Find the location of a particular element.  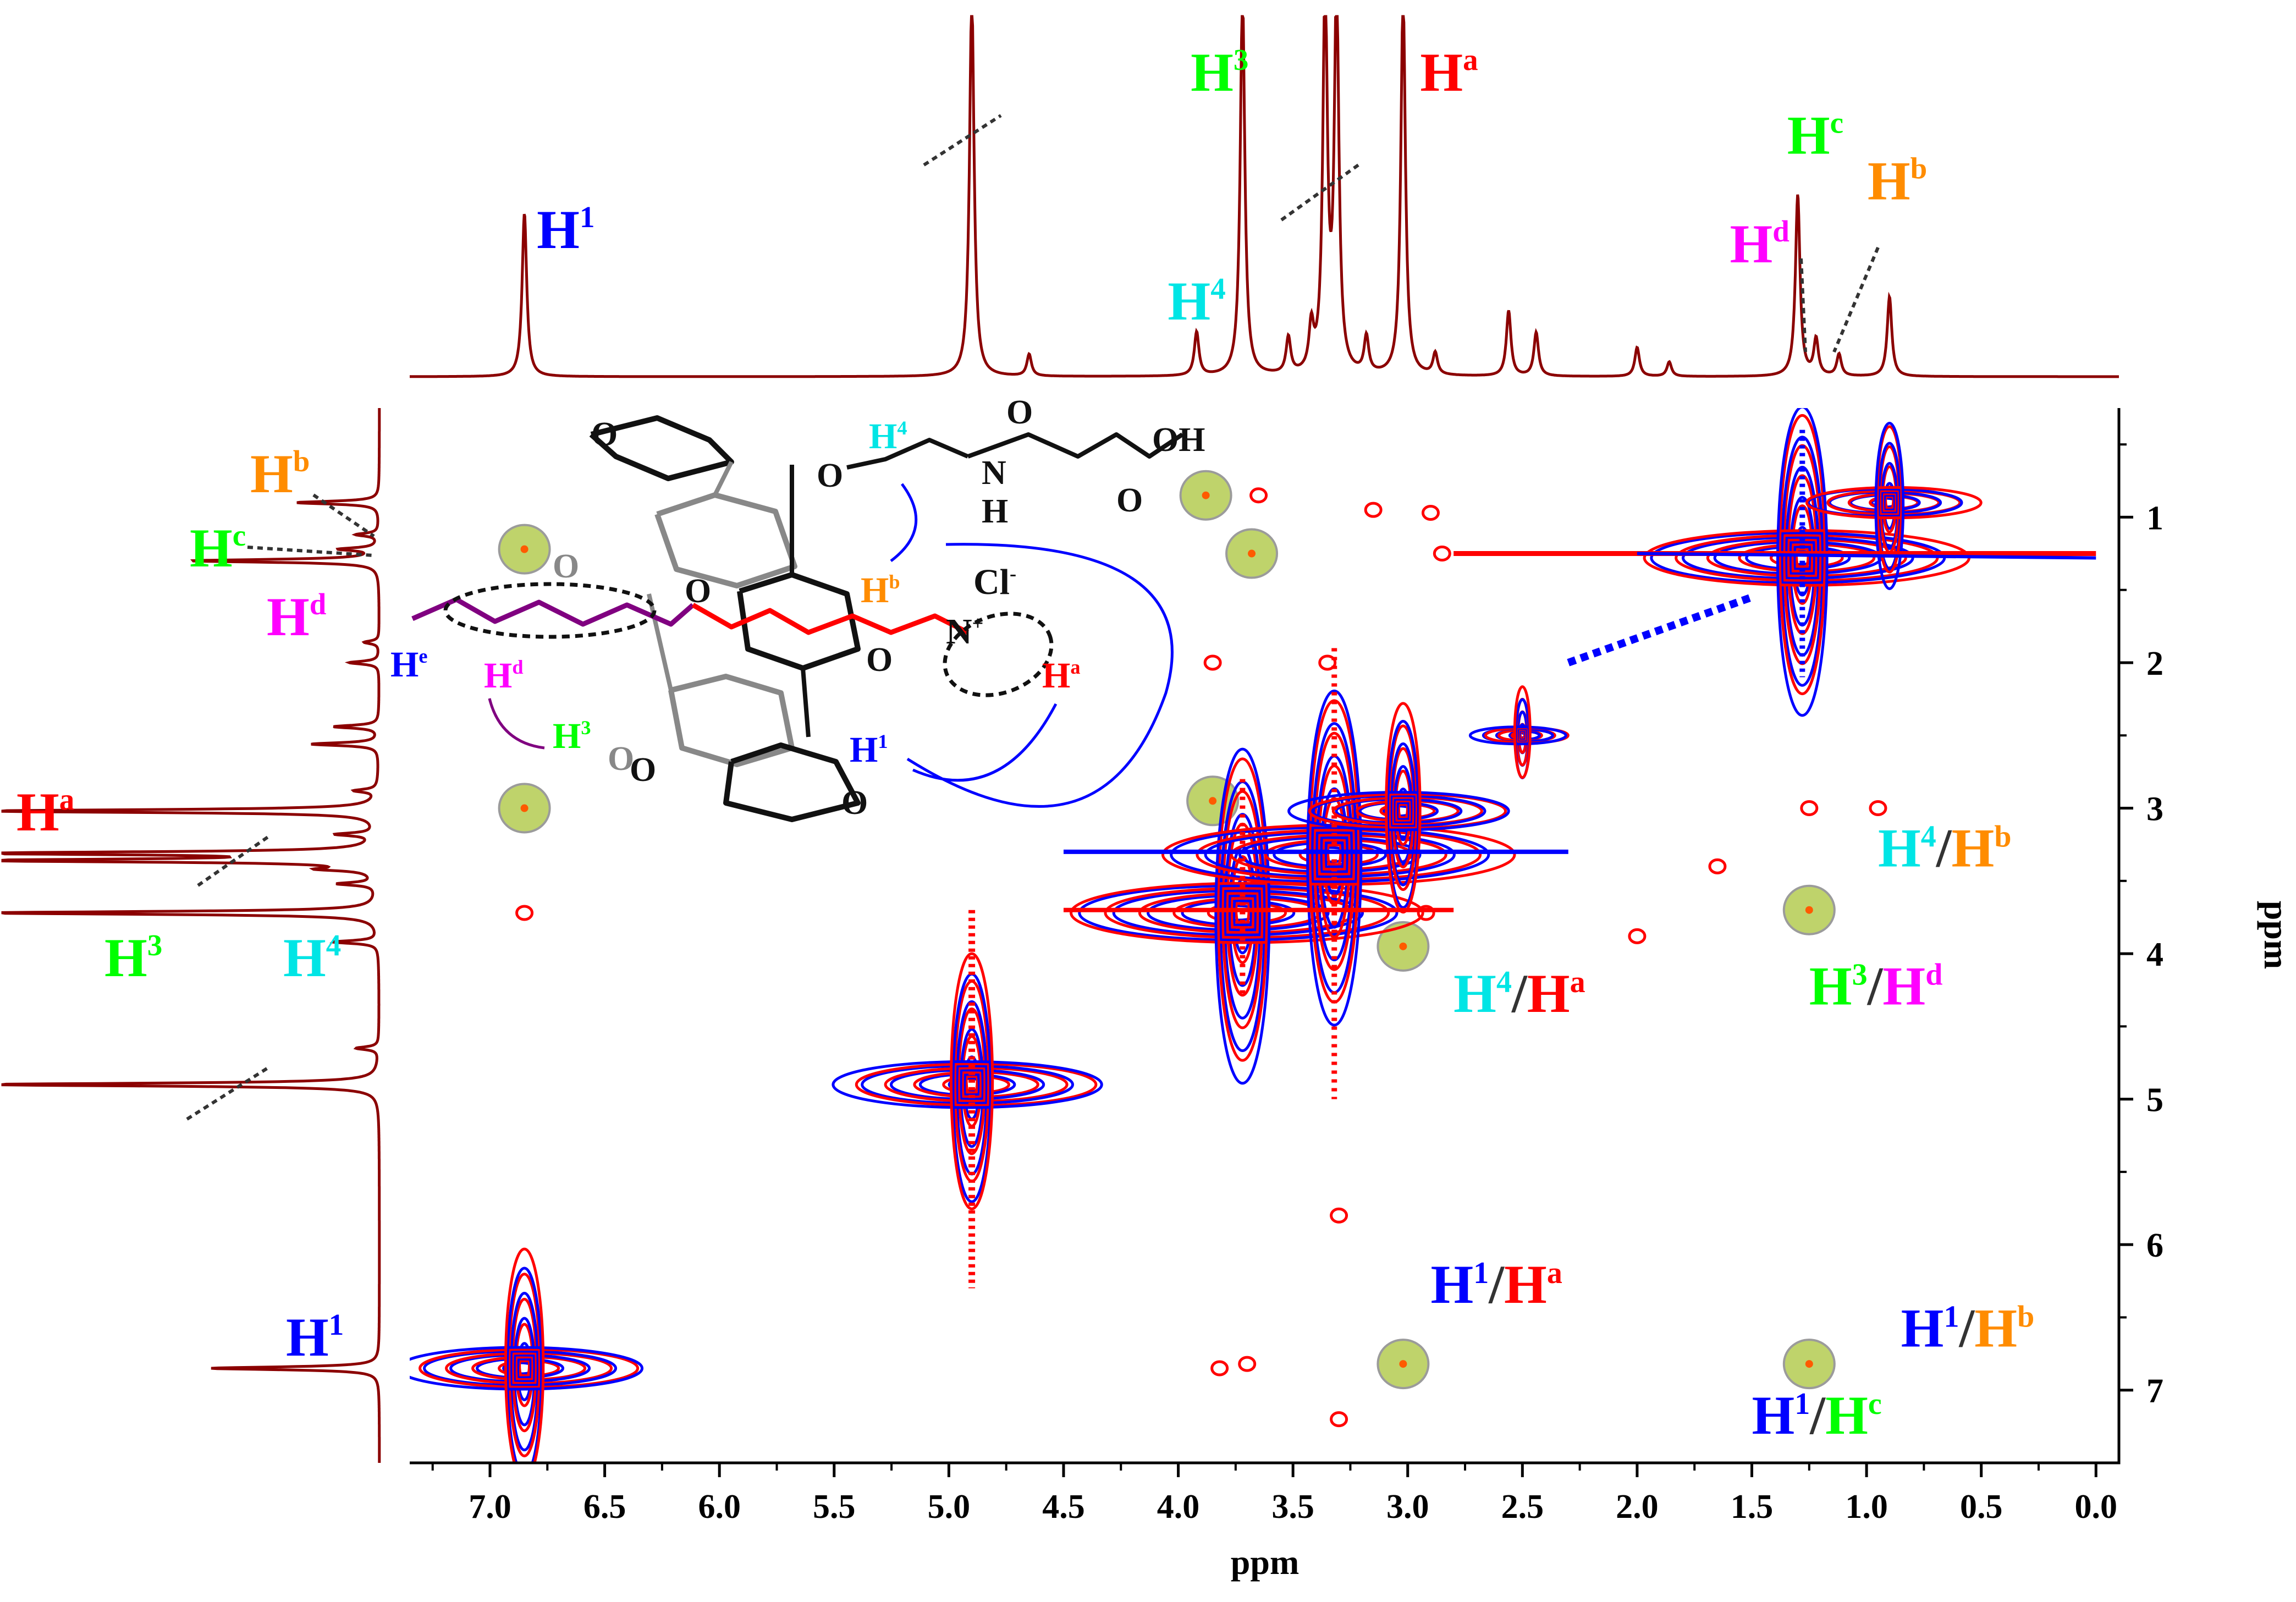

left-peak-label: H3 is located at coordinates (133, 957).